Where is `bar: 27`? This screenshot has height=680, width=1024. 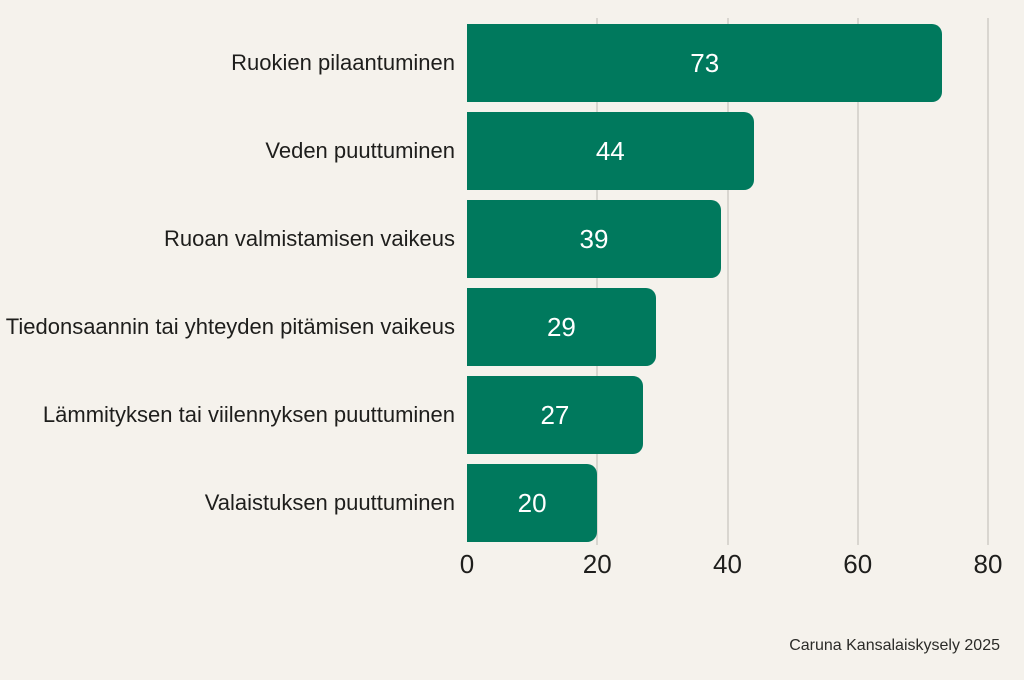 bar: 27 is located at coordinates (555, 415).